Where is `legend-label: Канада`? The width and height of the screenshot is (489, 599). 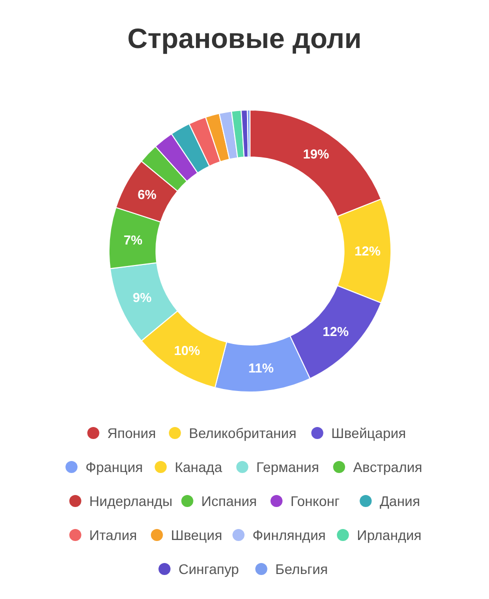
legend-label: Канада is located at coordinates (198, 466).